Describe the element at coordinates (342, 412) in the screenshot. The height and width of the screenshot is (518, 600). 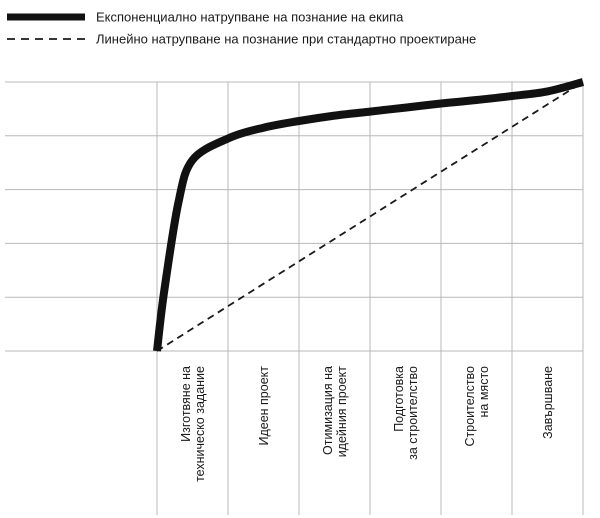
I see `x-tick-label-line: идейния проект` at that location.